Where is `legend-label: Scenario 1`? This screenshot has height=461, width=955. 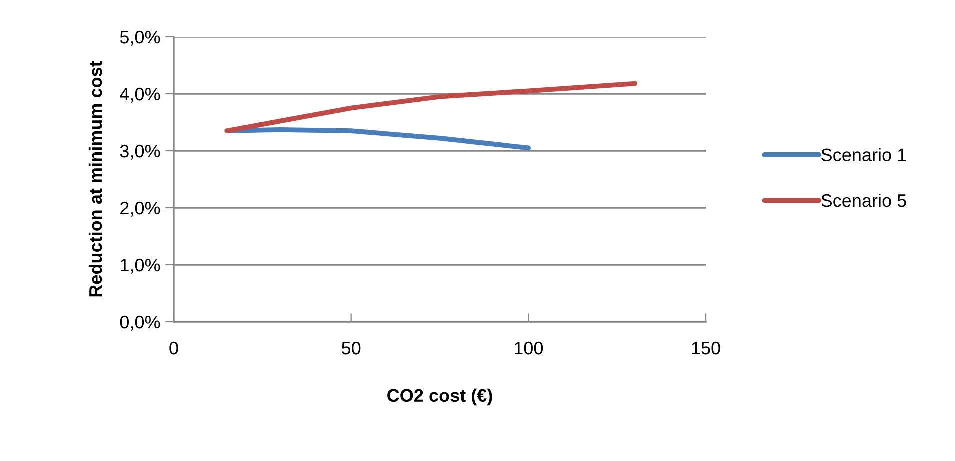
legend-label: Scenario 1 is located at coordinates (864, 155).